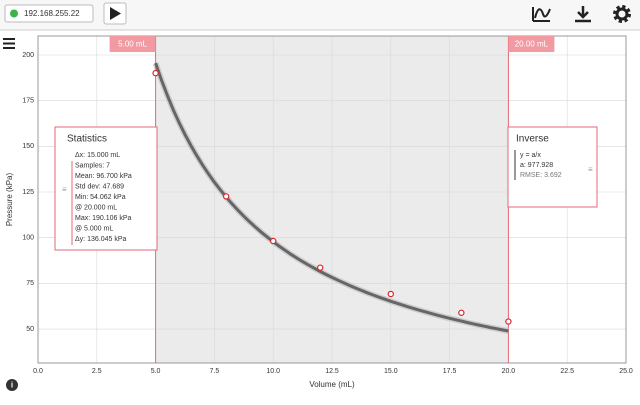 This screenshot has height=405, width=640. What do you see at coordinates (38, 371) in the screenshot?
I see `x-tick-label: 0.0` at bounding box center [38, 371].